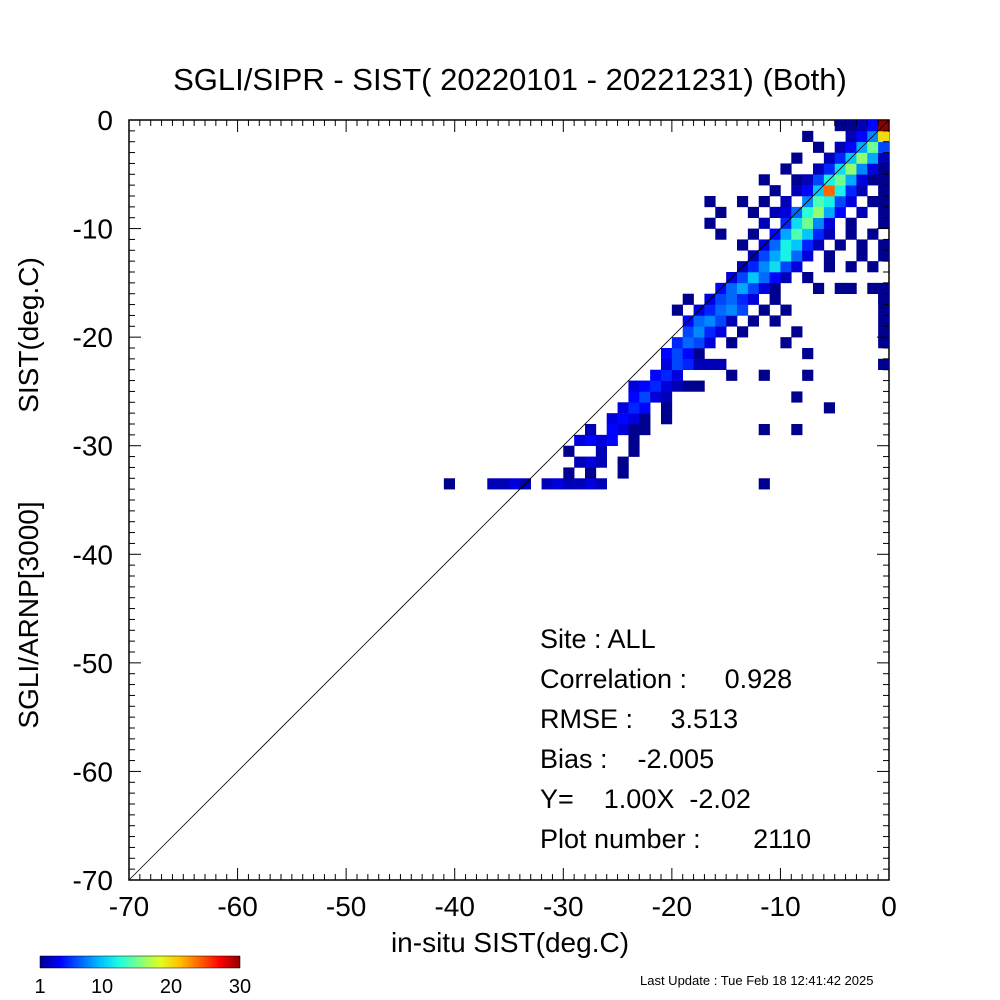  Describe the element at coordinates (93, 337) in the screenshot. I see `y-tick-label: -20` at that location.